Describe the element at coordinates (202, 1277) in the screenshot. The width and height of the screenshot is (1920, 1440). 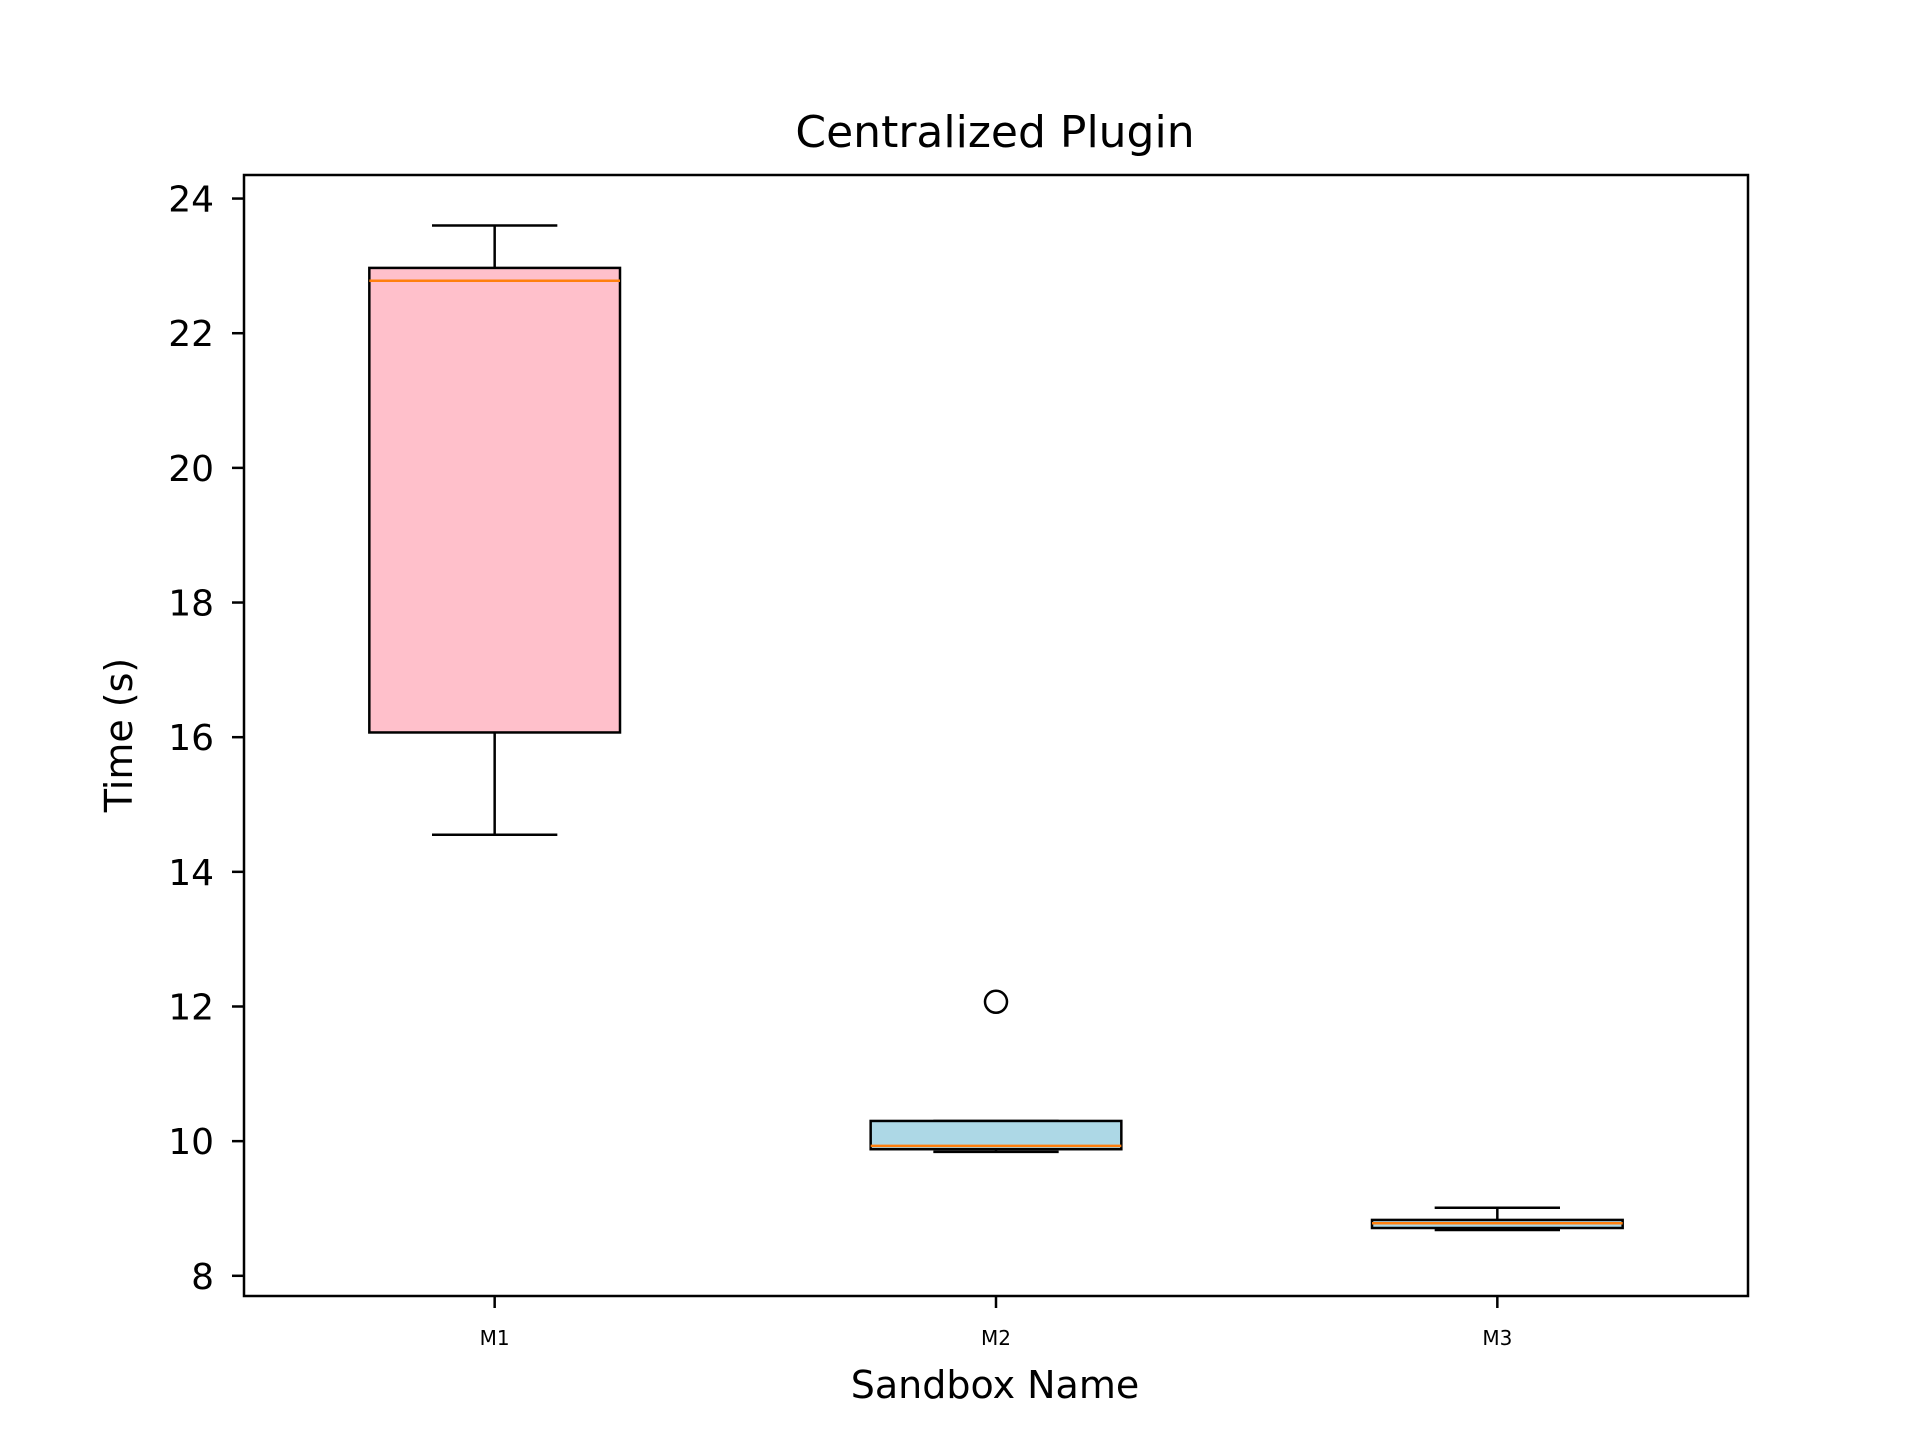
I see `y-tick-label: 8` at that location.